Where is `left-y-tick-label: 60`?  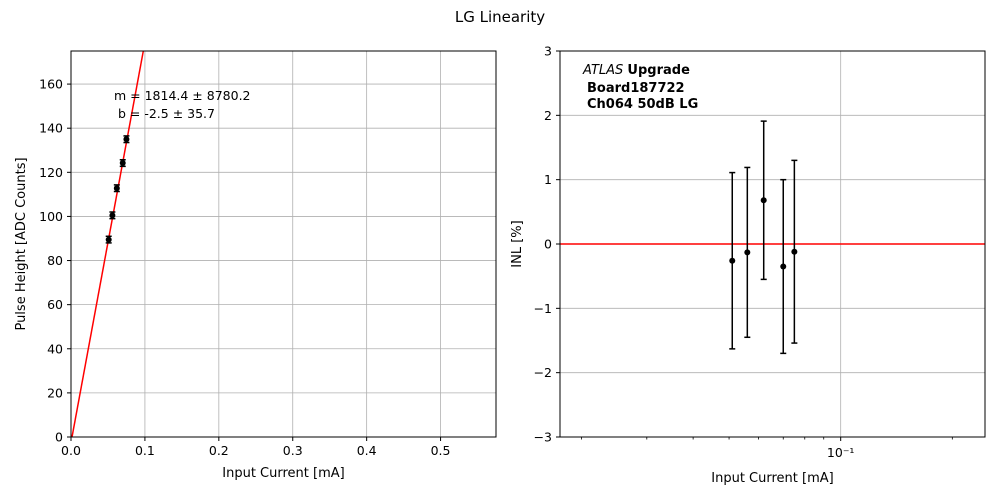 left-y-tick-label: 60 is located at coordinates (55, 304).